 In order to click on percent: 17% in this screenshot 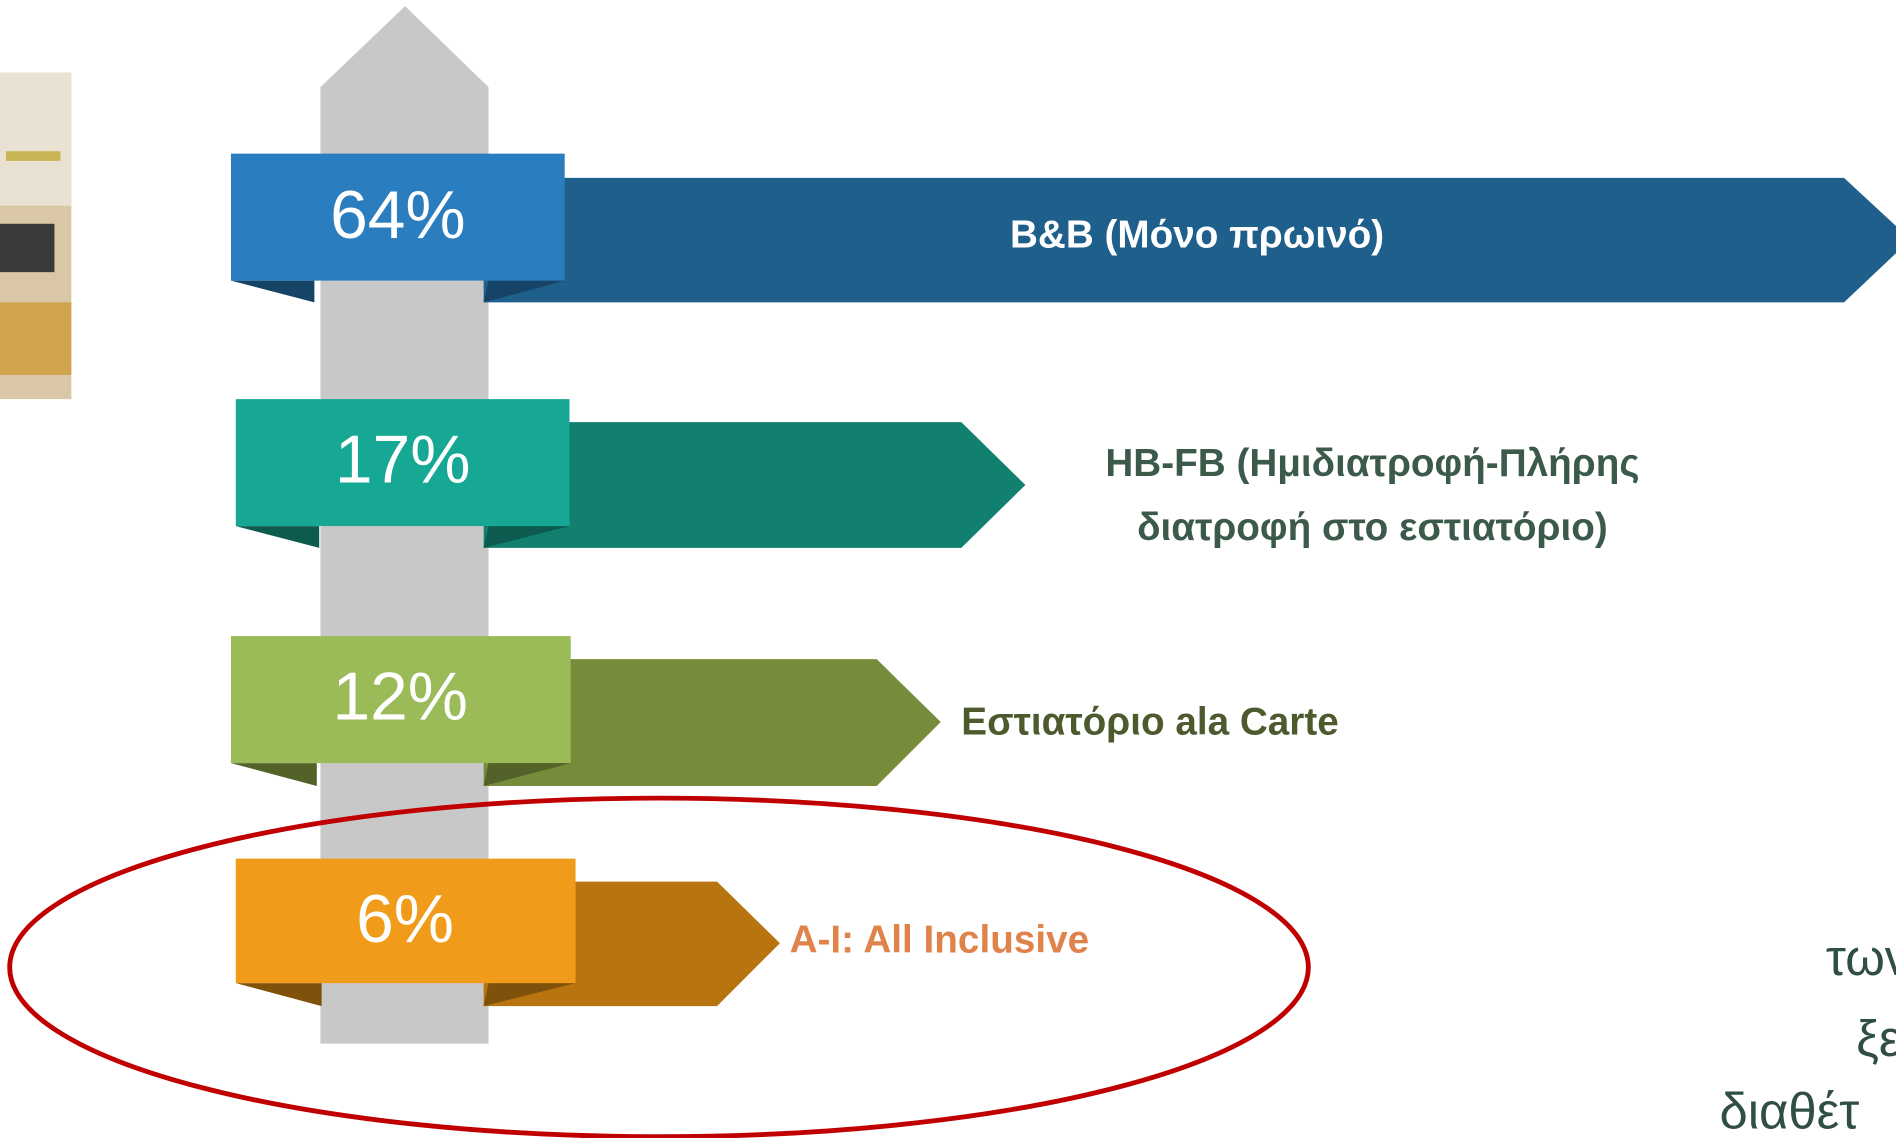, I will do `click(403, 459)`.